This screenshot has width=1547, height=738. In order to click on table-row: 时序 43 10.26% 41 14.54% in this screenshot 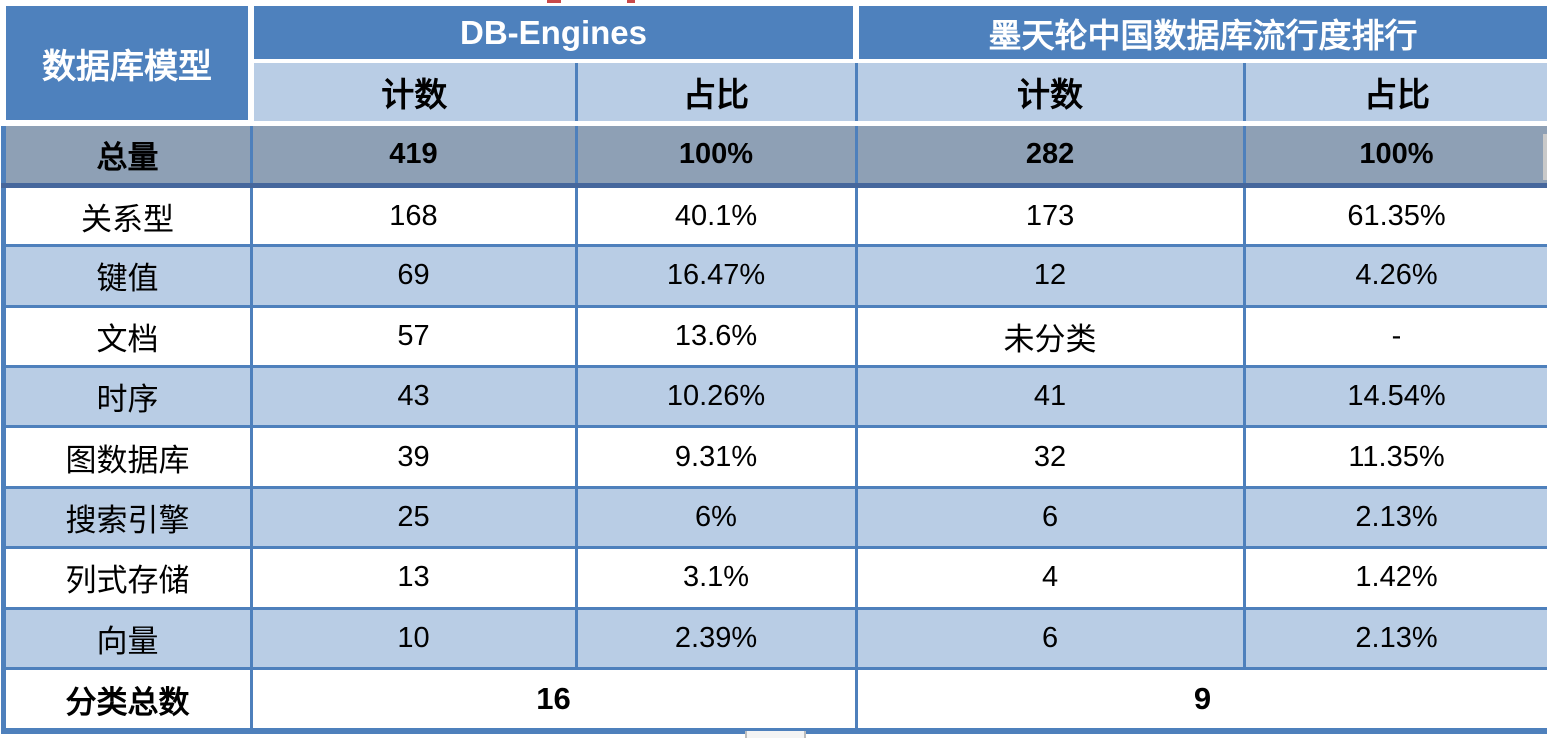, I will do `click(773, 397)`.